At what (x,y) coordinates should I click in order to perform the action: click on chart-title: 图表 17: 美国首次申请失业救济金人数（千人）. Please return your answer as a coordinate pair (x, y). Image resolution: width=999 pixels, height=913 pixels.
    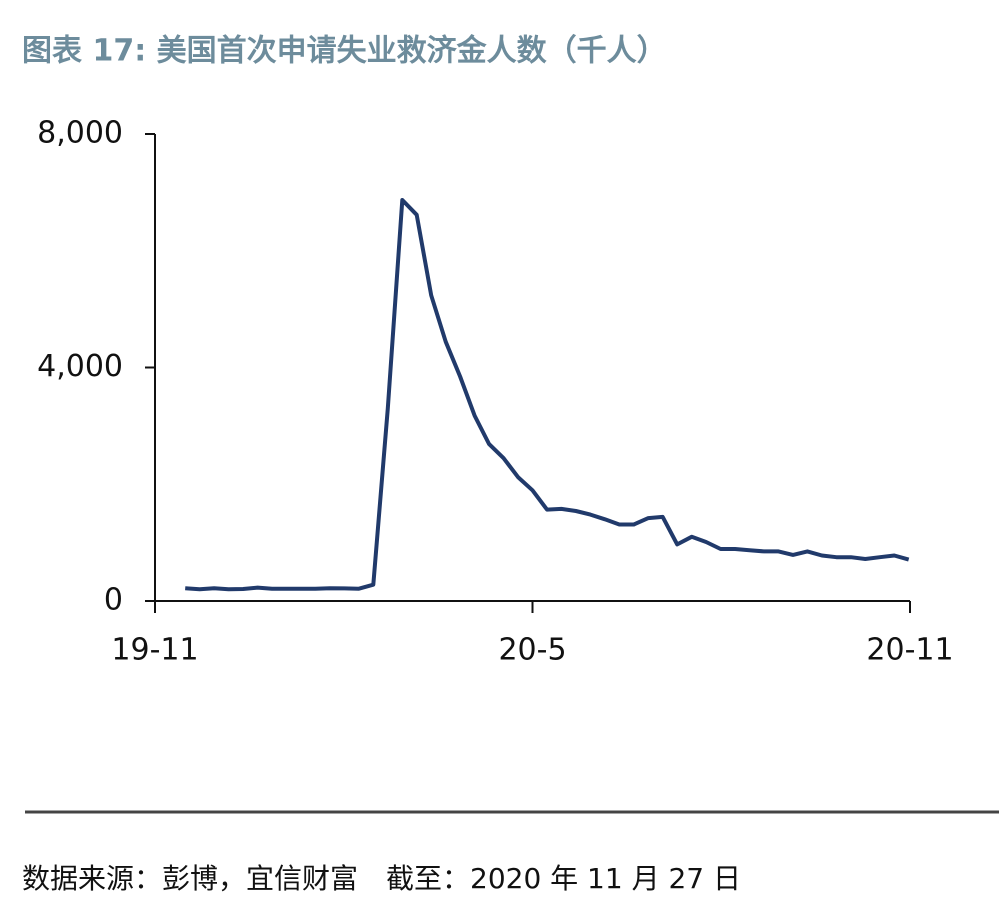
    Looking at the image, I should click on (344, 51).